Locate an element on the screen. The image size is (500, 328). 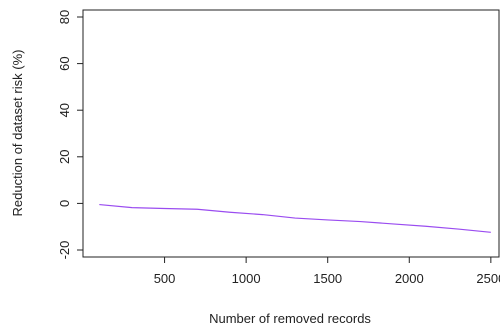
y-tick-label-1: 0 is located at coordinates (64, 203).